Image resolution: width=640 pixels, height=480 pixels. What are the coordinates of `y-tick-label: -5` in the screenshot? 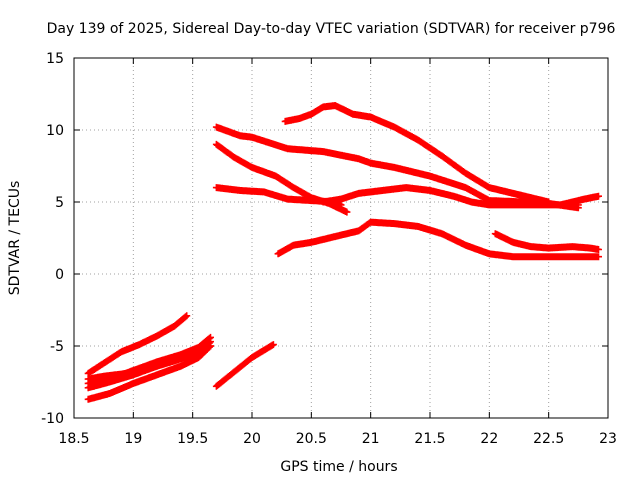 It's located at (57, 347).